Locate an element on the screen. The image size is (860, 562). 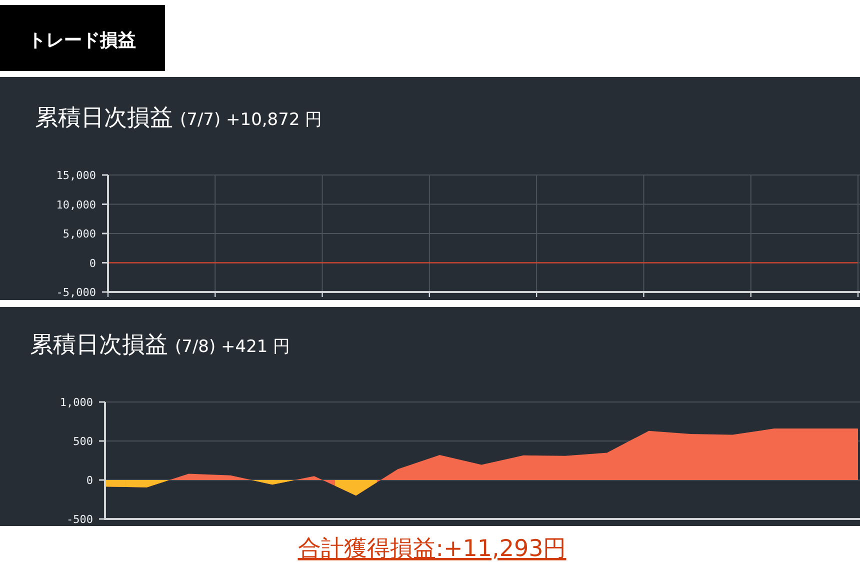
y-tick-label: 15,000 is located at coordinates (76, 175).